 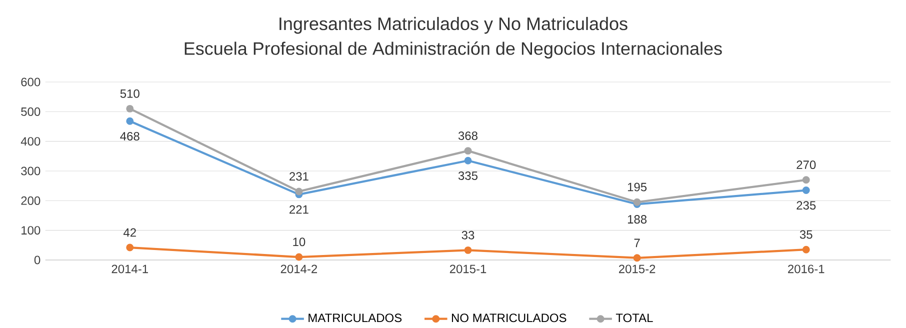 I want to click on data-label: 7, so click(x=637, y=243).